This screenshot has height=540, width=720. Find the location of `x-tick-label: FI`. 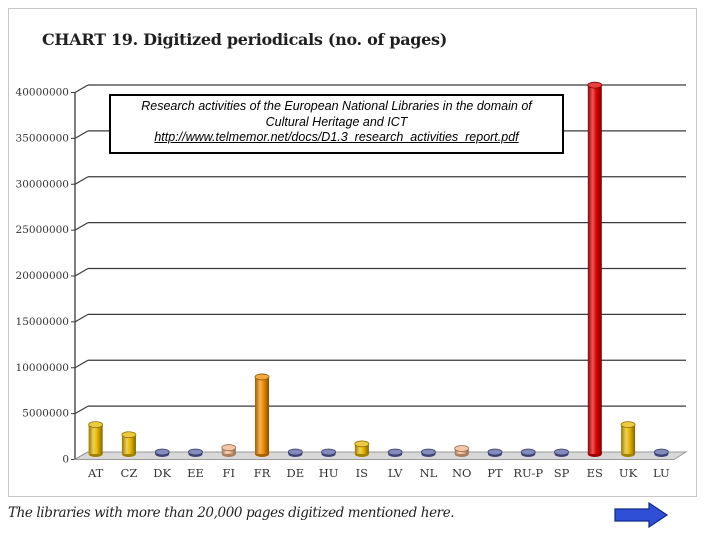

x-tick-label: FI is located at coordinates (228, 473).